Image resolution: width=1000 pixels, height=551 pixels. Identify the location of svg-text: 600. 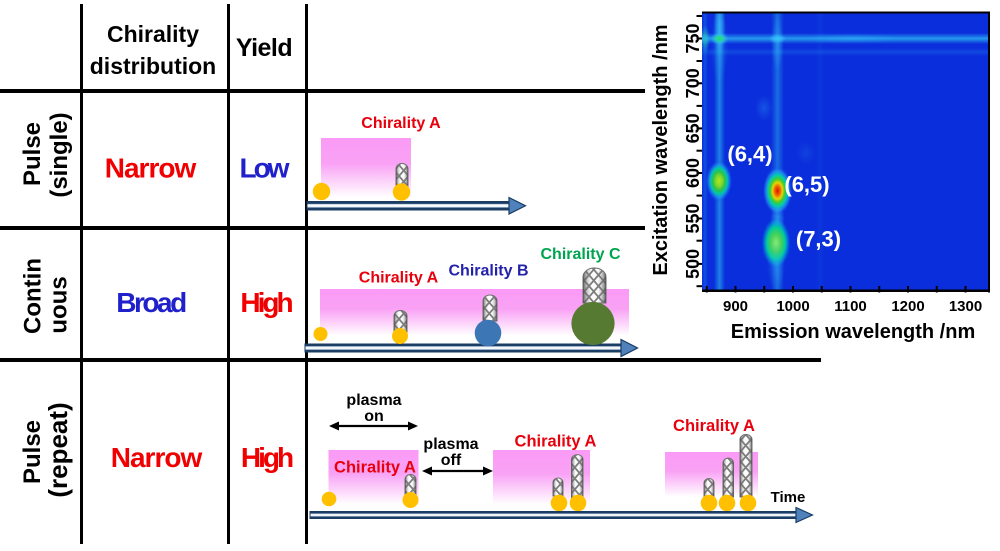
(693, 173).